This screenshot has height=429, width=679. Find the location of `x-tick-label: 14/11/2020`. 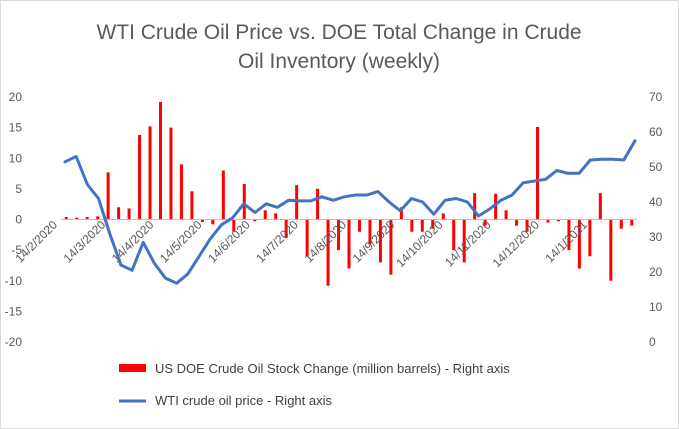

x-tick-label: 14/11/2020 is located at coordinates (468, 243).